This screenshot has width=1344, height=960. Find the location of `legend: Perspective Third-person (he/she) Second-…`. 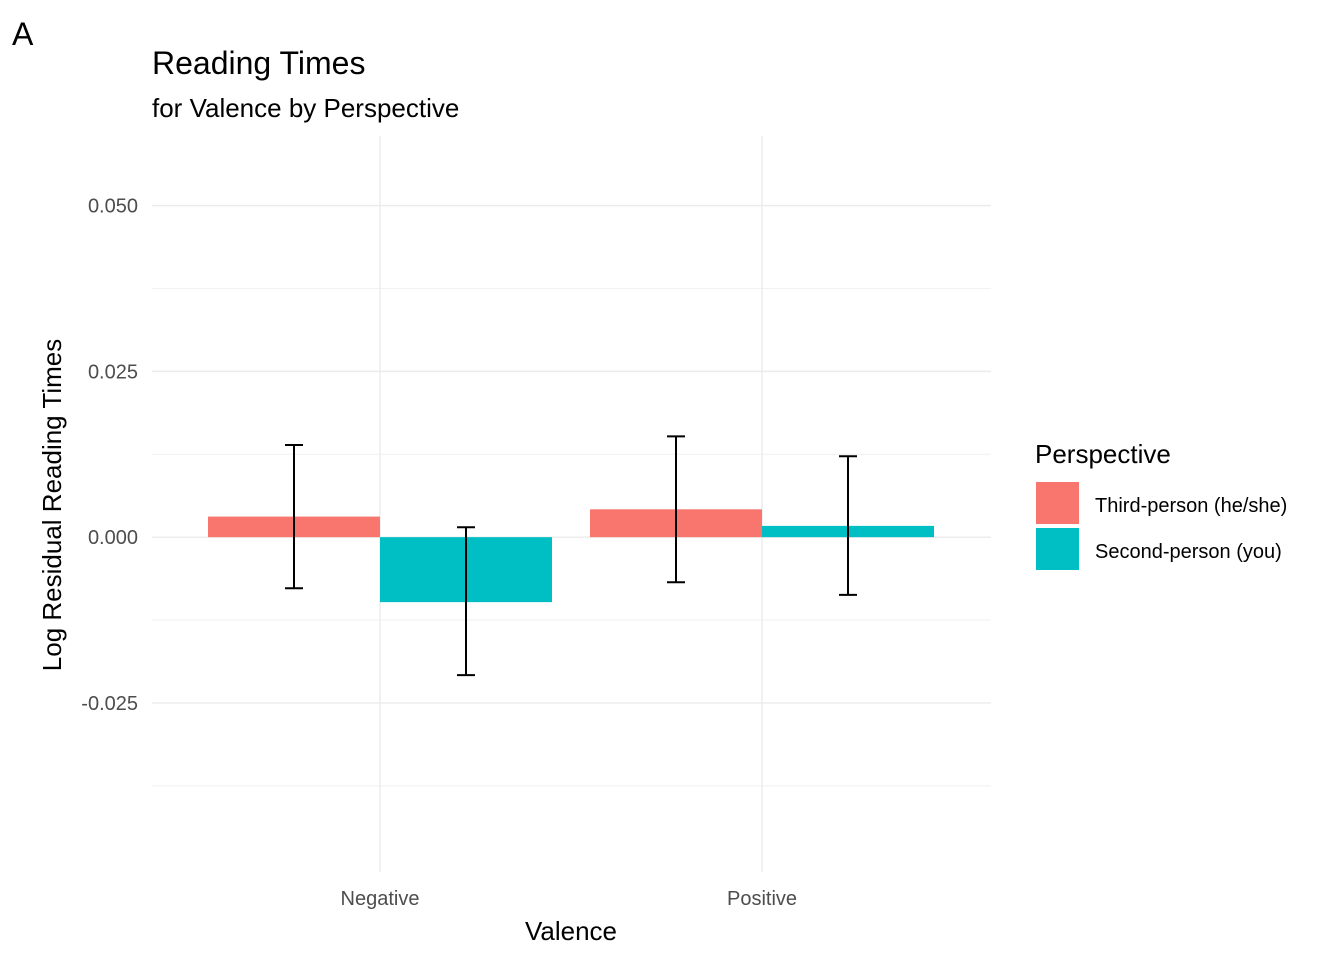

legend: Perspective Third-person (he/she) Second-… is located at coordinates (1161, 504).